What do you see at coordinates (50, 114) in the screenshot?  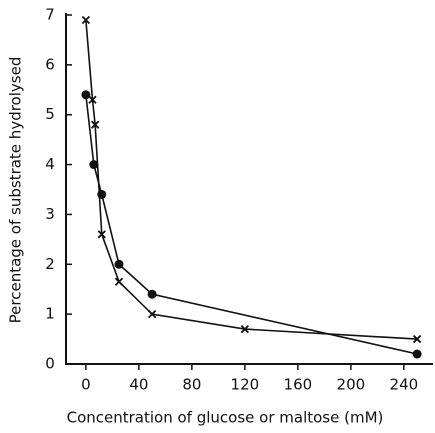 I see `y-tick-label: 5` at bounding box center [50, 114].